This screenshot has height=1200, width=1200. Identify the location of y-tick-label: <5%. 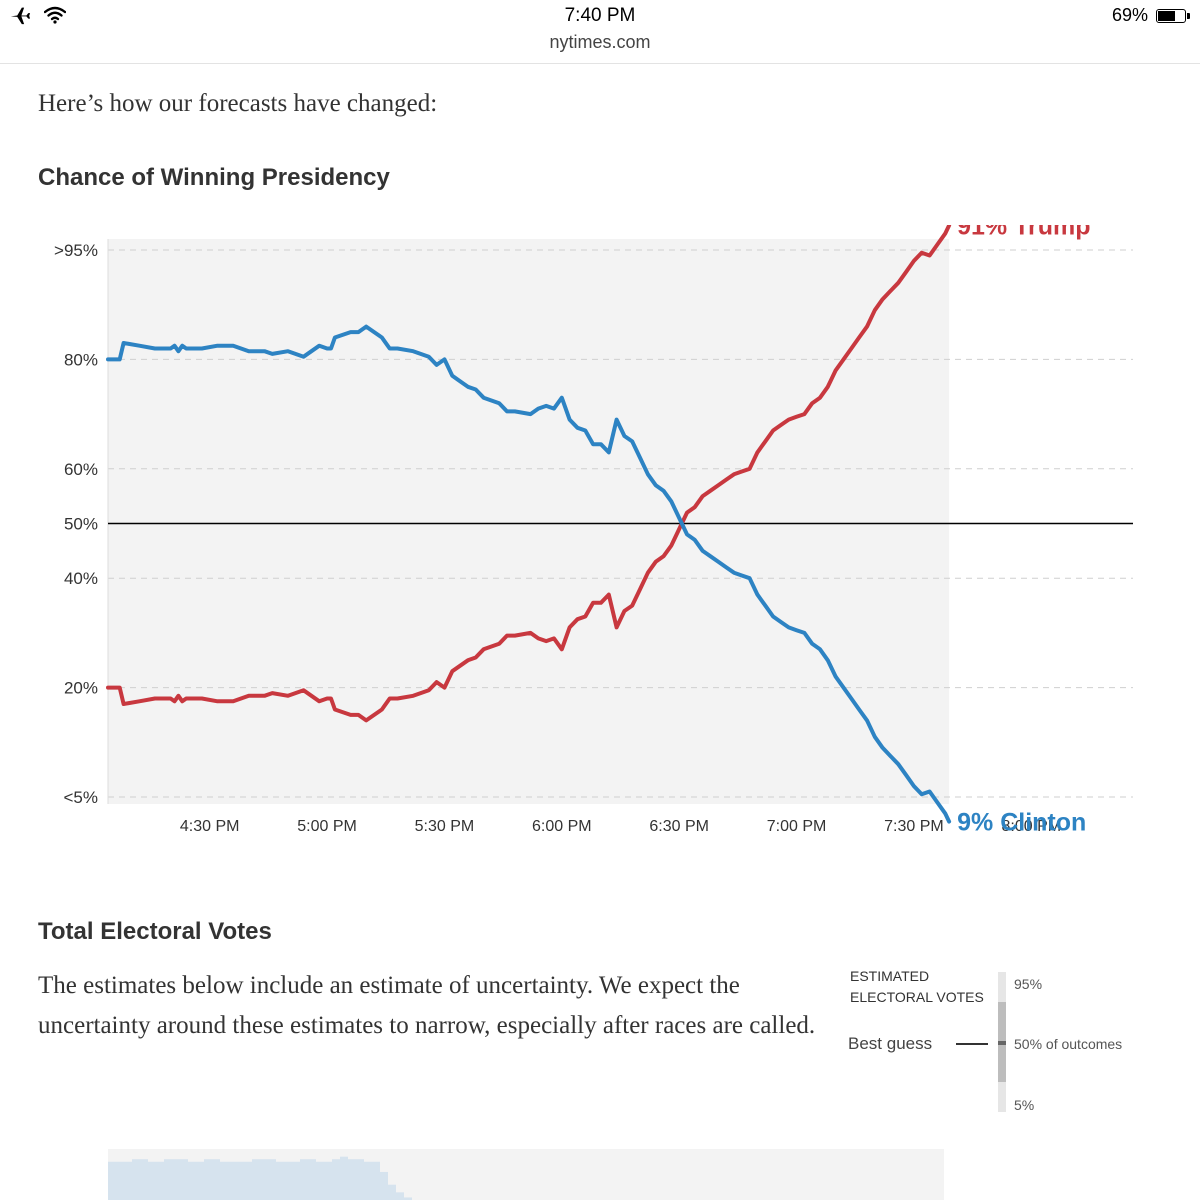
(81, 797).